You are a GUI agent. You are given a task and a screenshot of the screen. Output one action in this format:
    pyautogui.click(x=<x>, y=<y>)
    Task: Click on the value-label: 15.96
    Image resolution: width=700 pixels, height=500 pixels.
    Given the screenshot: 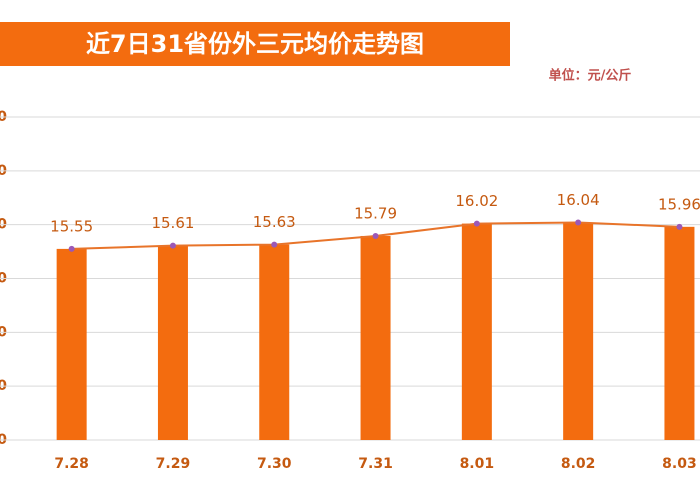 What is the action you would take?
    pyautogui.click(x=679, y=204)
    